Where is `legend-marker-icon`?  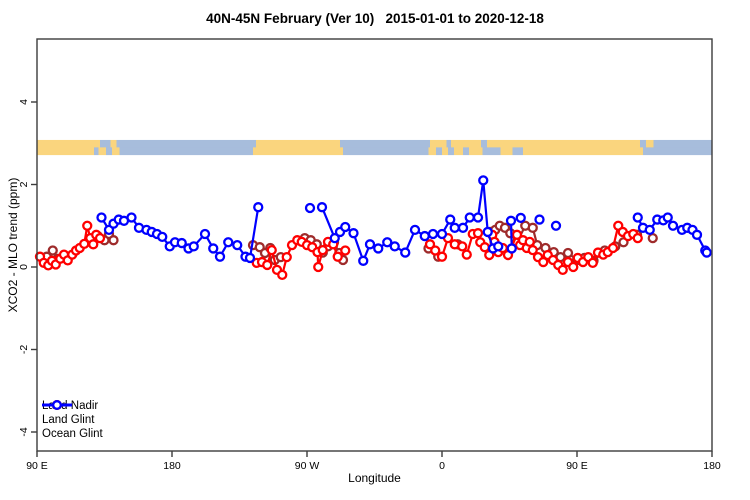 legend-marker-icon is located at coordinates (57, 405).